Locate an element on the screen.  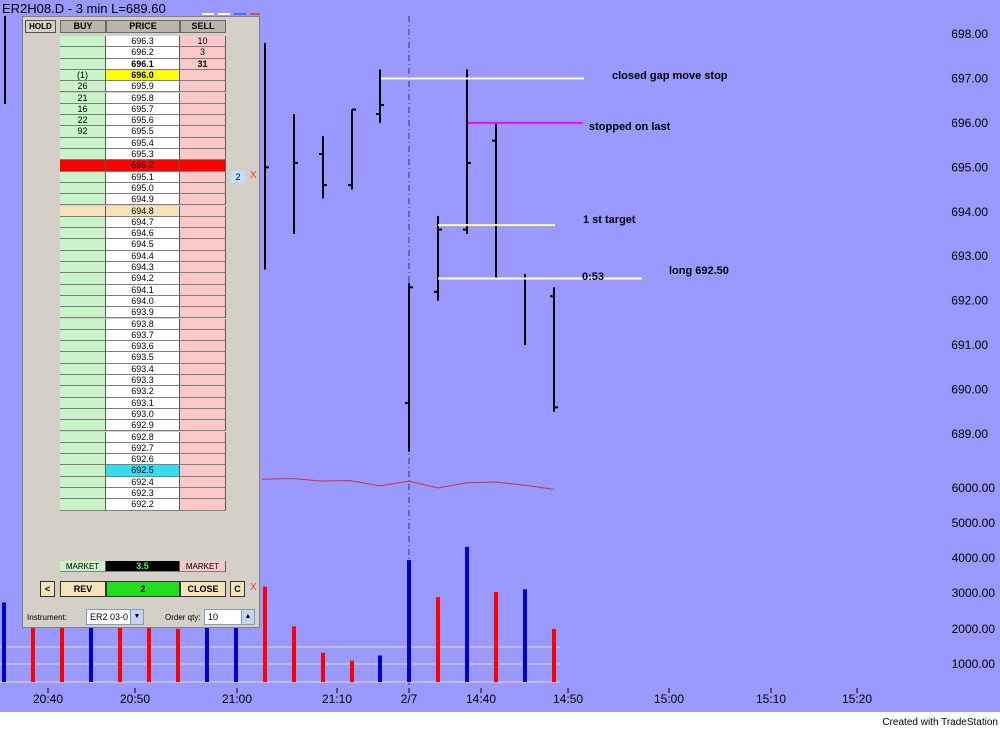
buy-cell: (1) is located at coordinates (83, 75).